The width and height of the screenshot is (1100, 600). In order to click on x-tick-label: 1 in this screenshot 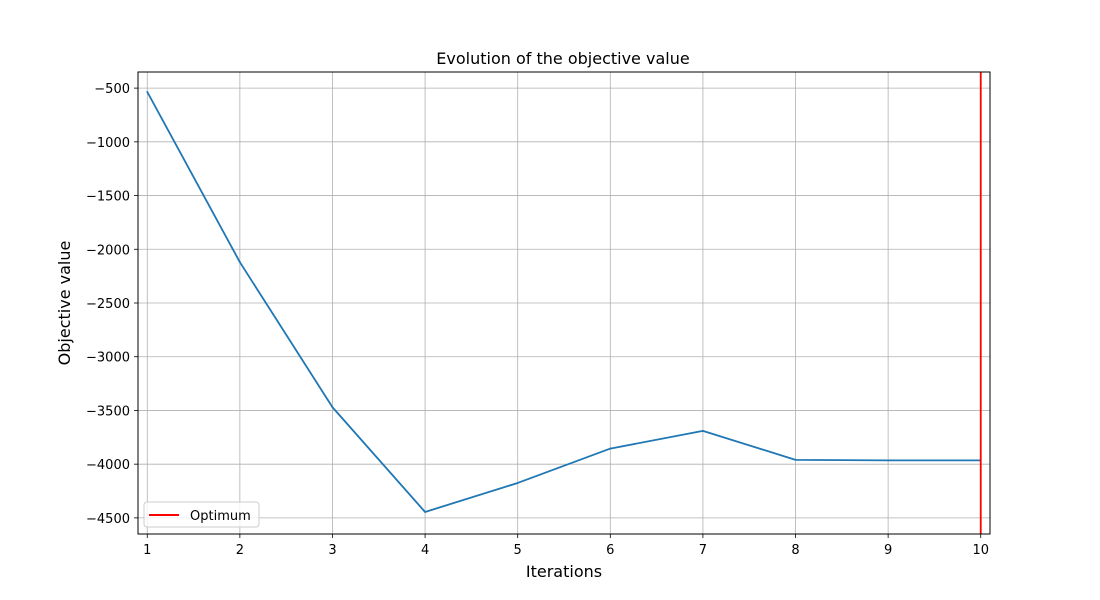, I will do `click(147, 550)`.